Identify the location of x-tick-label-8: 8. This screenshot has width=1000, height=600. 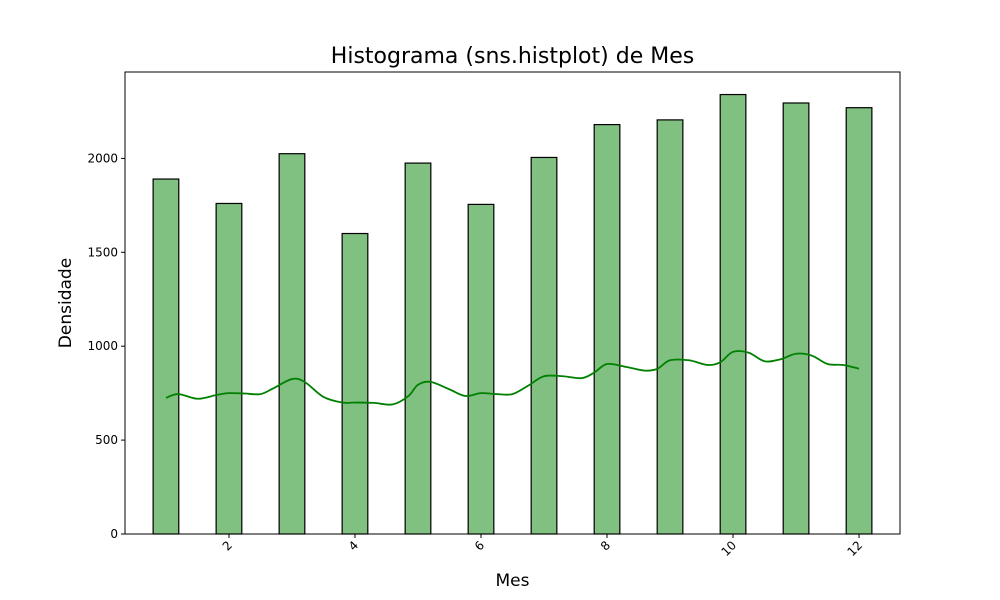
(605, 545).